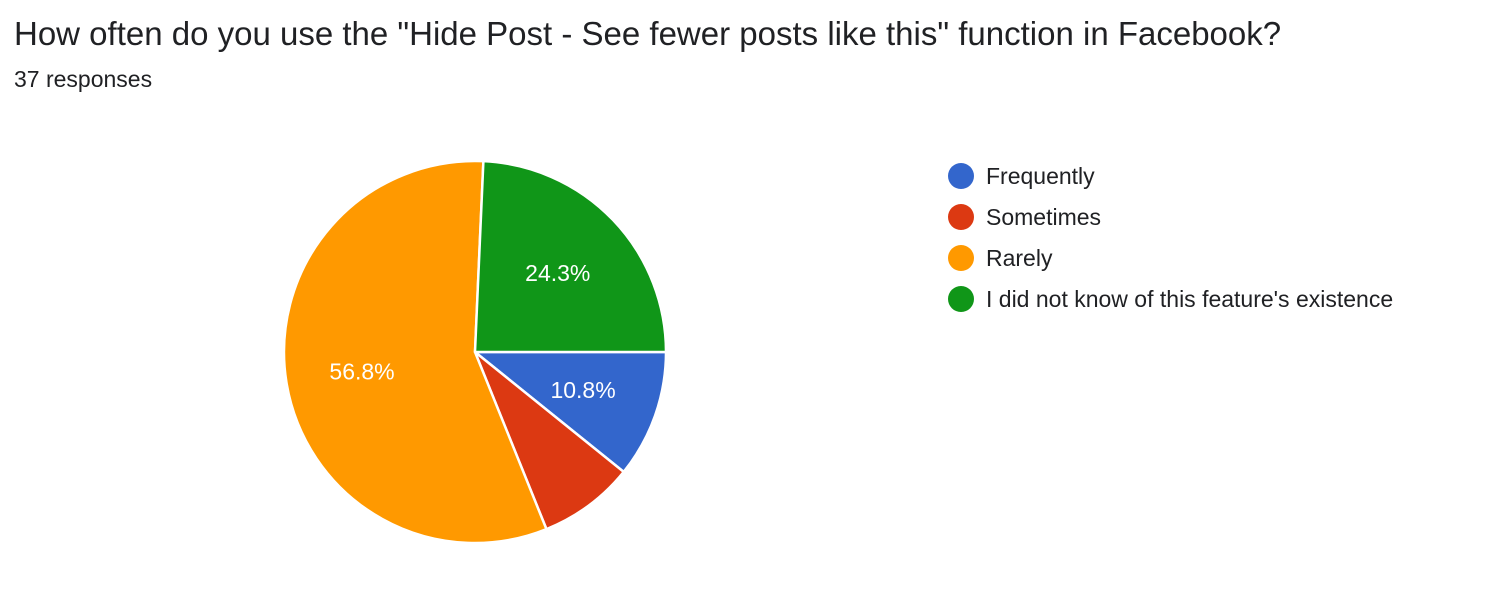  I want to click on legend-item-sometimes: Sometimes, so click(1170, 216).